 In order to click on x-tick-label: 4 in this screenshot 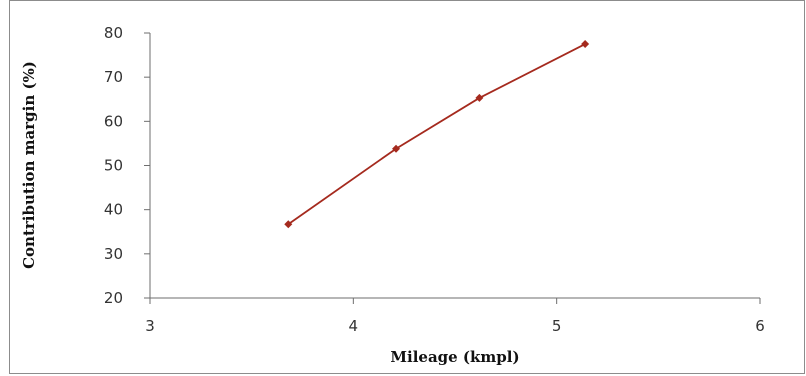, I will do `click(354, 326)`.